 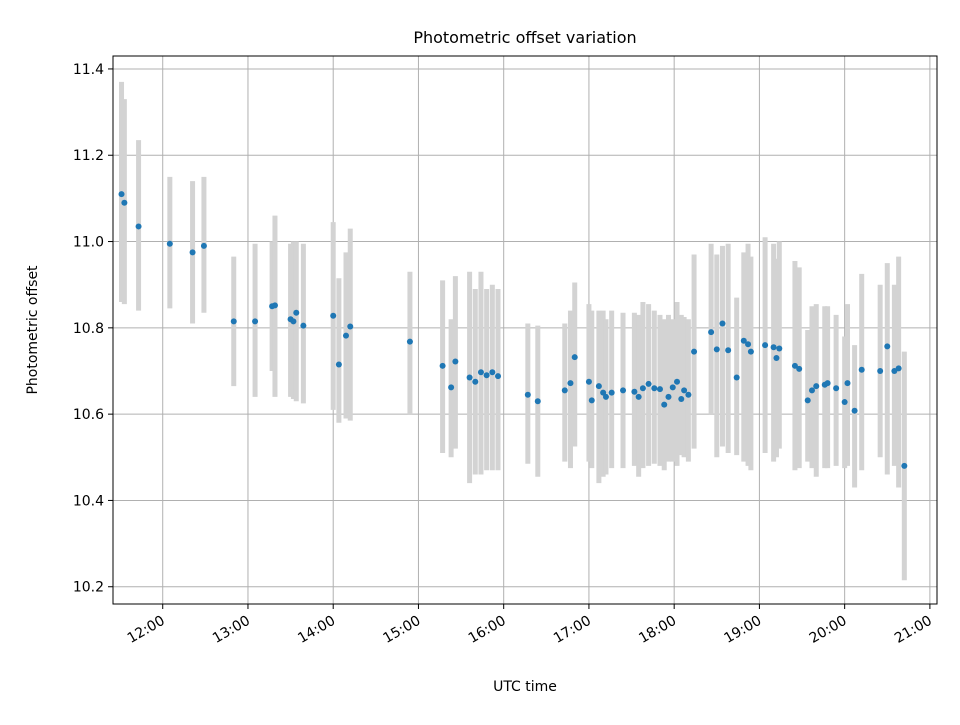 I want to click on y-tick-label: 11.2, so click(x=88, y=156).